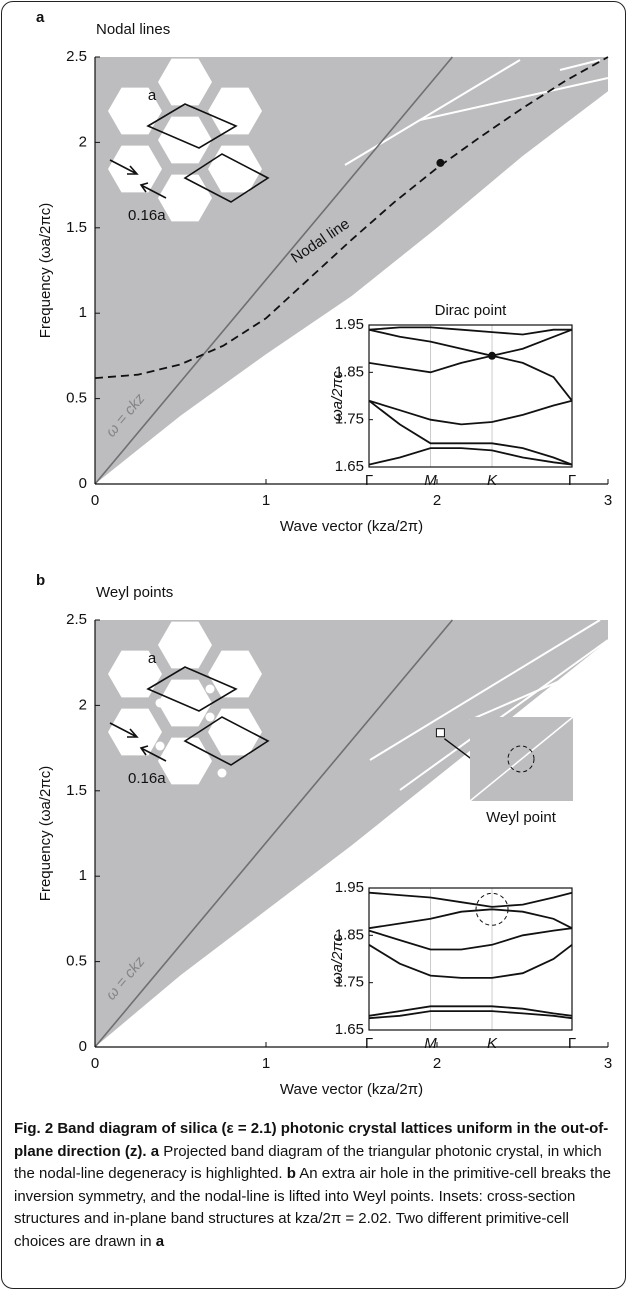 The height and width of the screenshot is (1290, 627). Describe the element at coordinates (133, 29) in the screenshot. I see `panel-title: Nodal lines` at that location.